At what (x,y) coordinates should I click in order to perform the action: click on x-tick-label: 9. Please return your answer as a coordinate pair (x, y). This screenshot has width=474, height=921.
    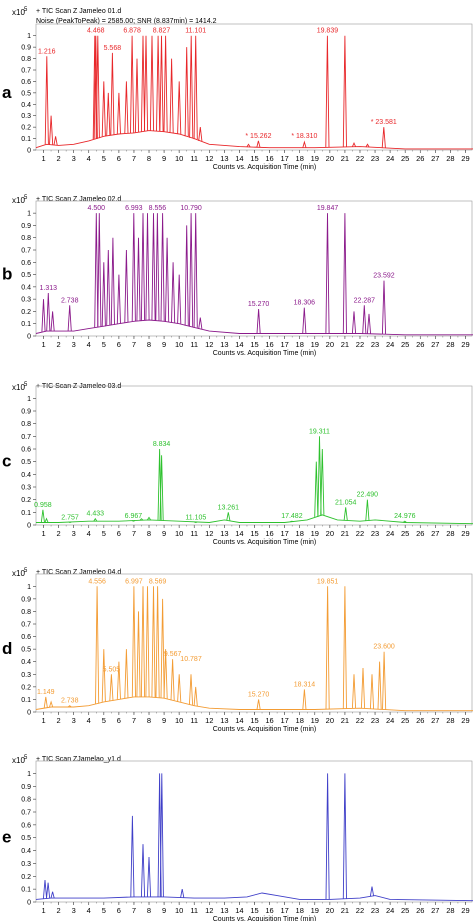
    Looking at the image, I should click on (164, 910).